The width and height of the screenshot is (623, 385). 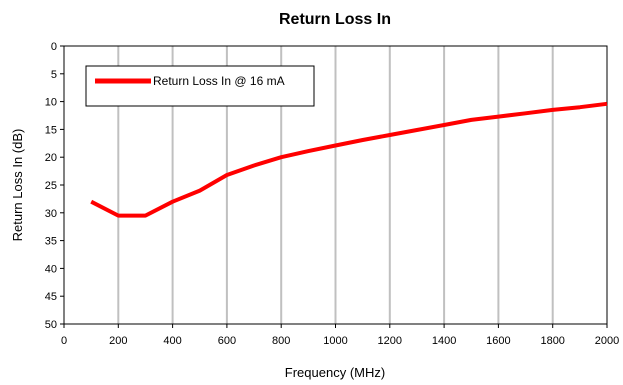 I want to click on legend: Return Loss In @ 16 mA, so click(x=200, y=86).